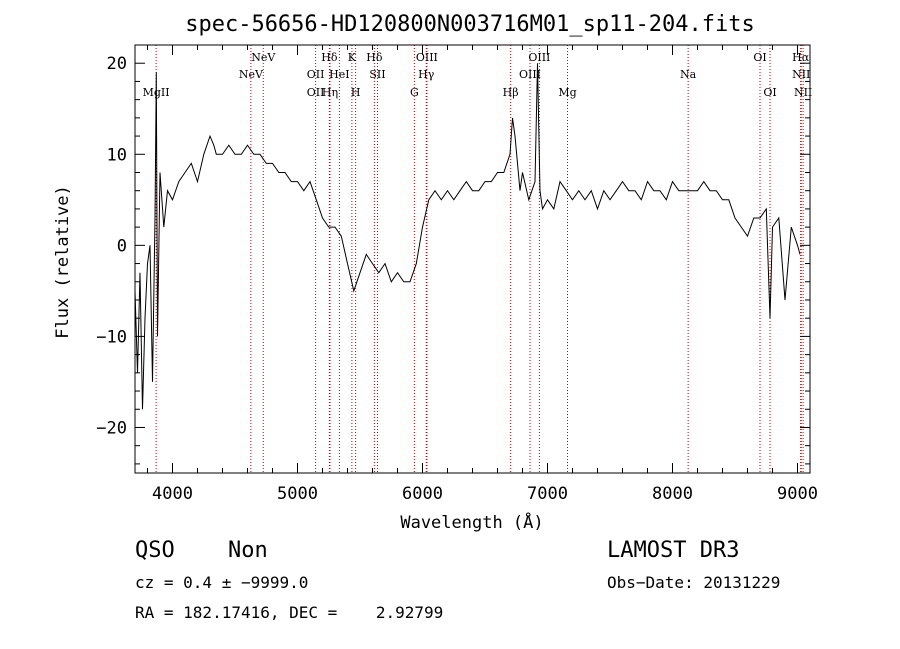 Image resolution: width=900 pixels, height=649 pixels. Describe the element at coordinates (297, 494) in the screenshot. I see `x-tick-label: 5000` at that location.